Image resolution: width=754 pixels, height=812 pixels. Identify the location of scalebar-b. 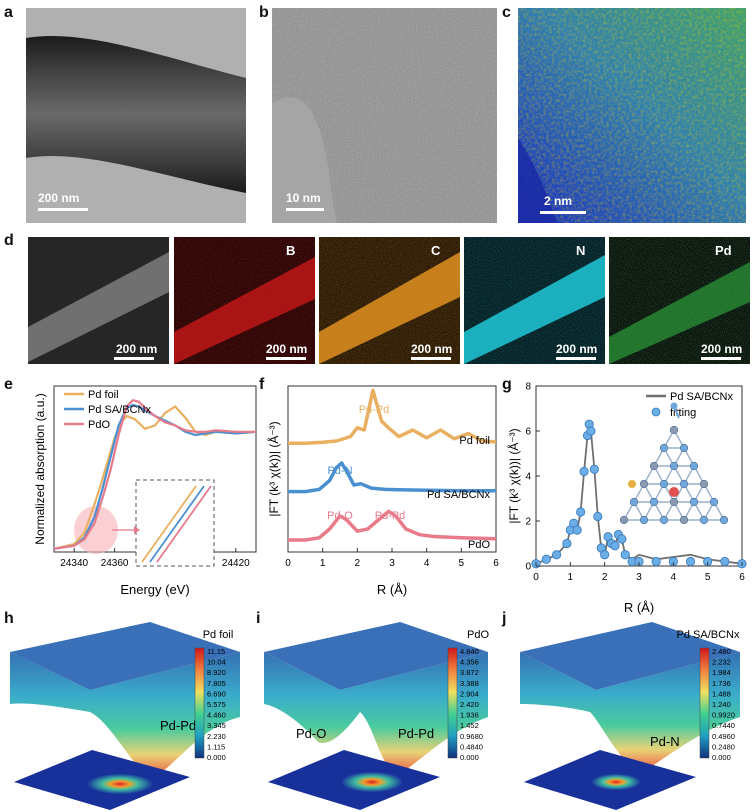
(305, 209).